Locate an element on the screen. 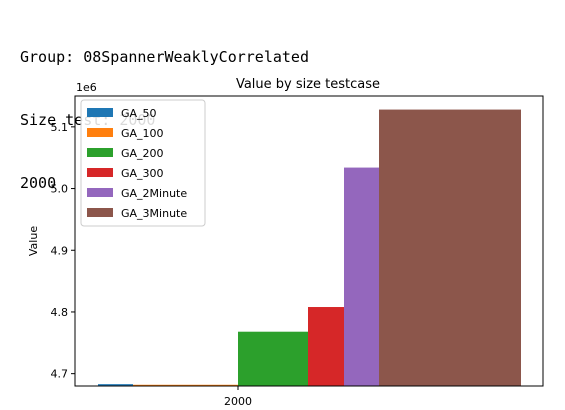  y-offset-label: 1e6 is located at coordinates (86, 87).